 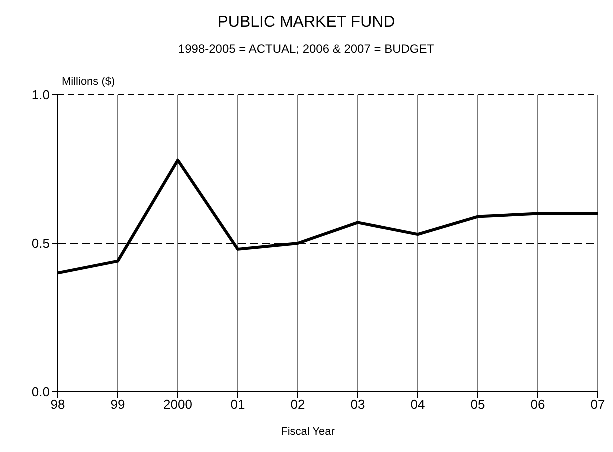 What do you see at coordinates (418, 404) in the screenshot?
I see `x-tick-label: 04` at bounding box center [418, 404].